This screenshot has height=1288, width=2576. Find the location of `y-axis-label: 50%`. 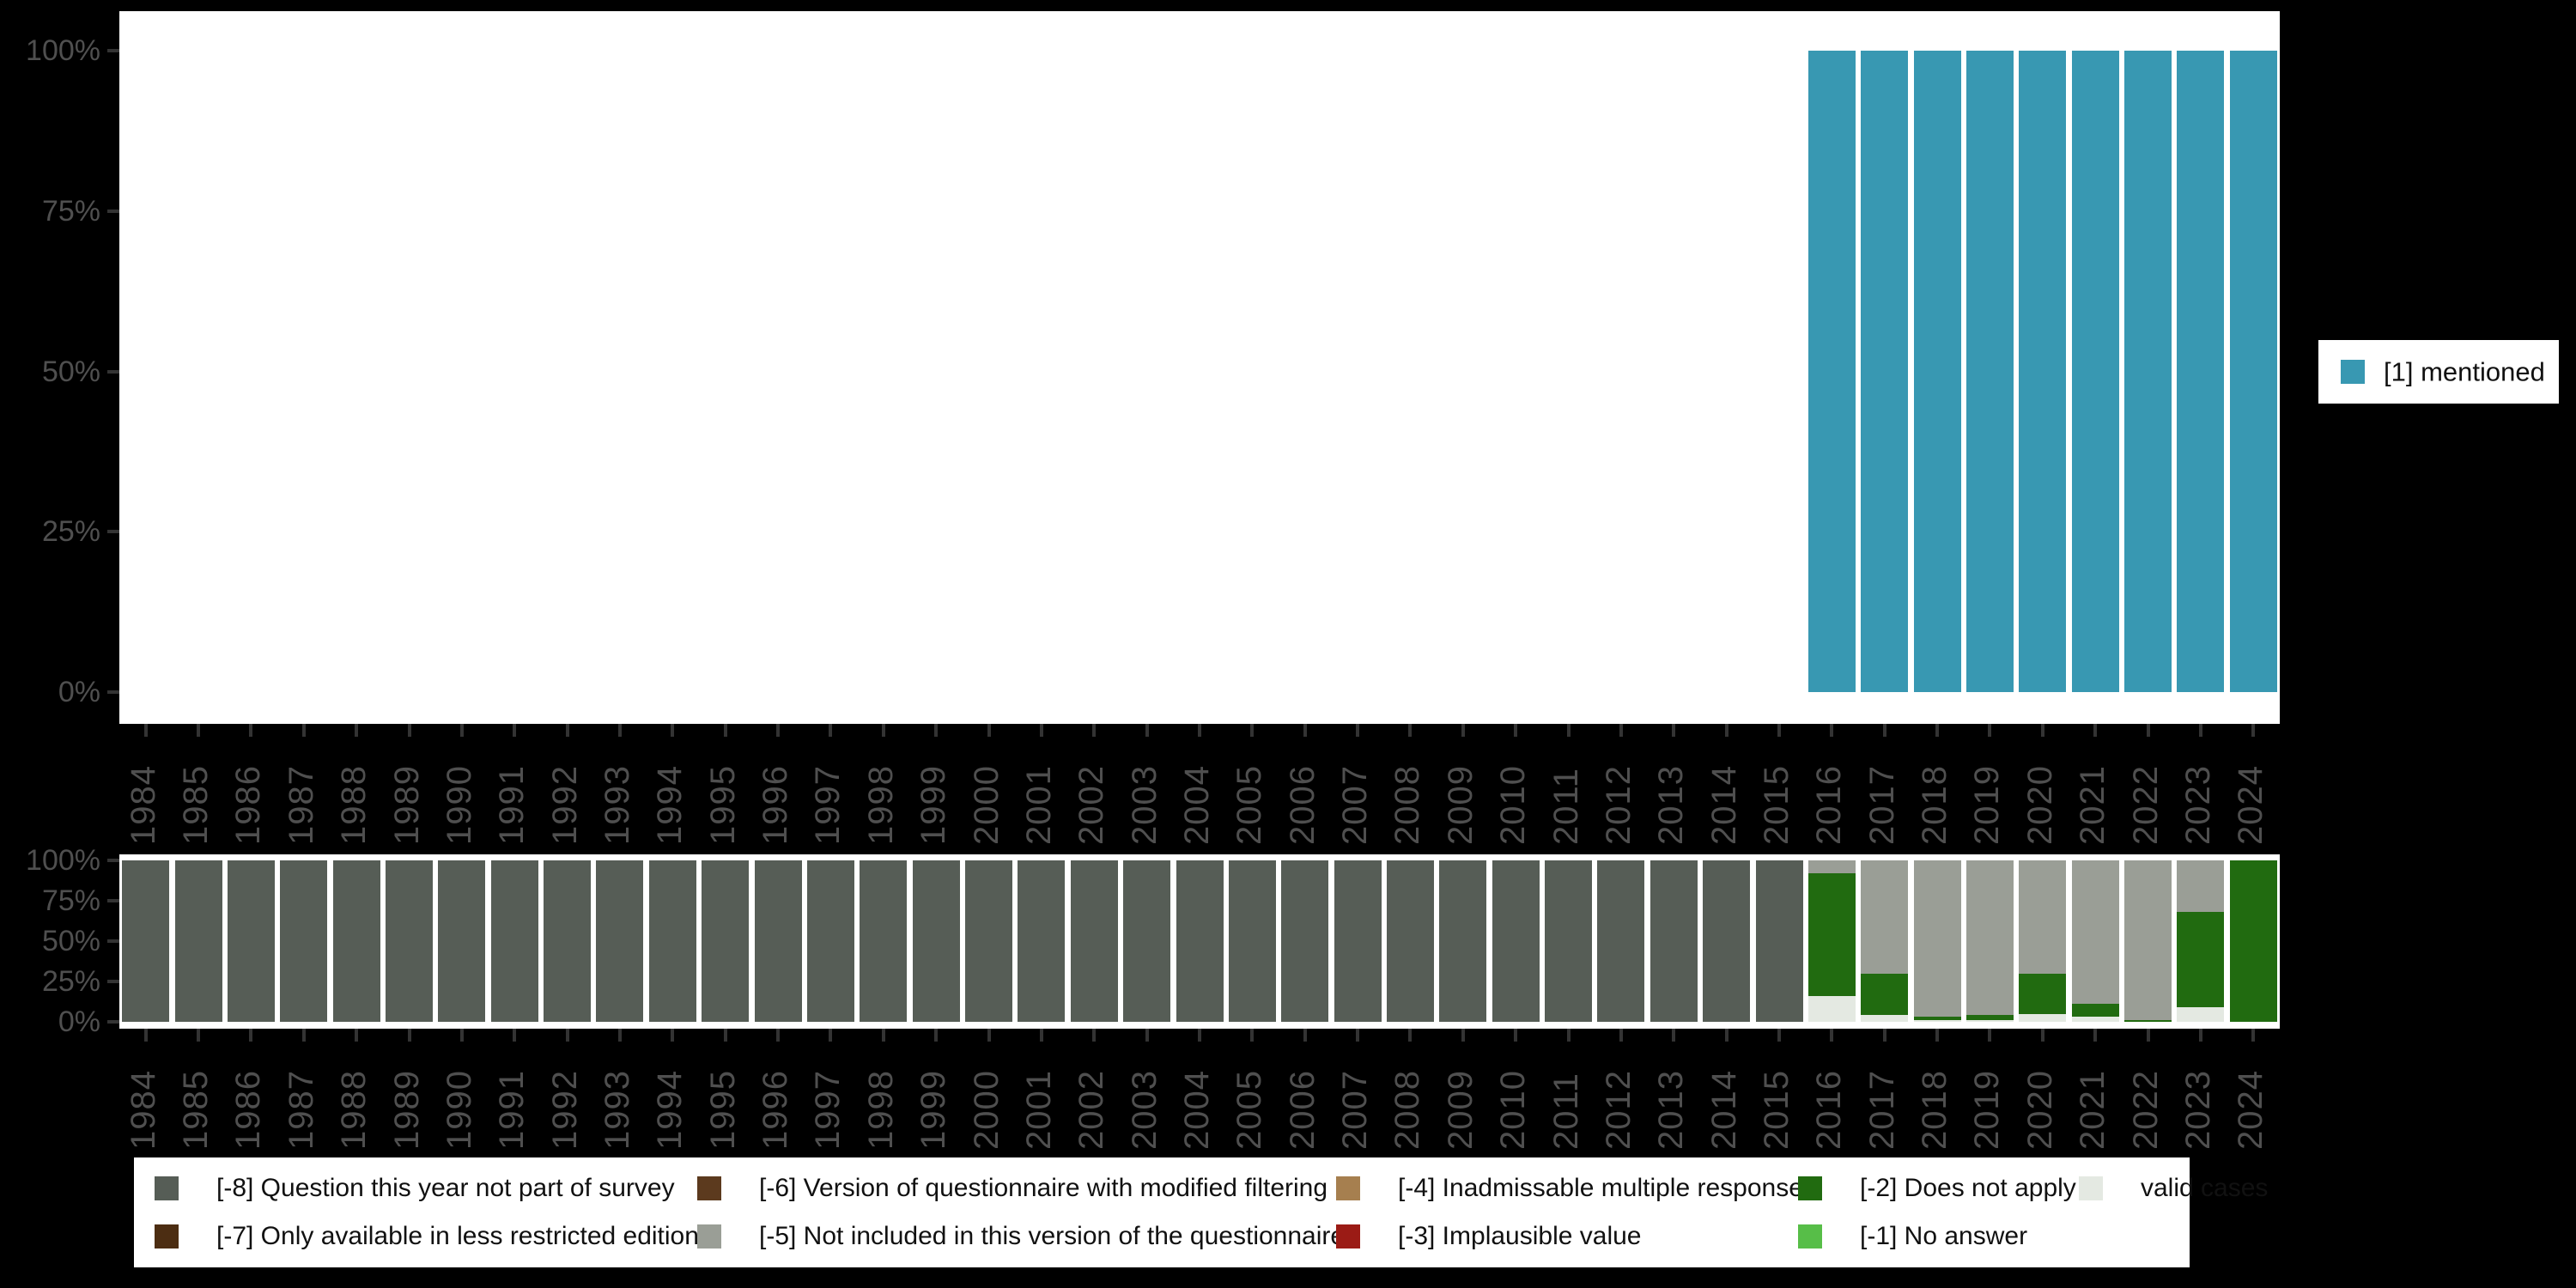

y-axis-label: 50% is located at coordinates (70, 941).